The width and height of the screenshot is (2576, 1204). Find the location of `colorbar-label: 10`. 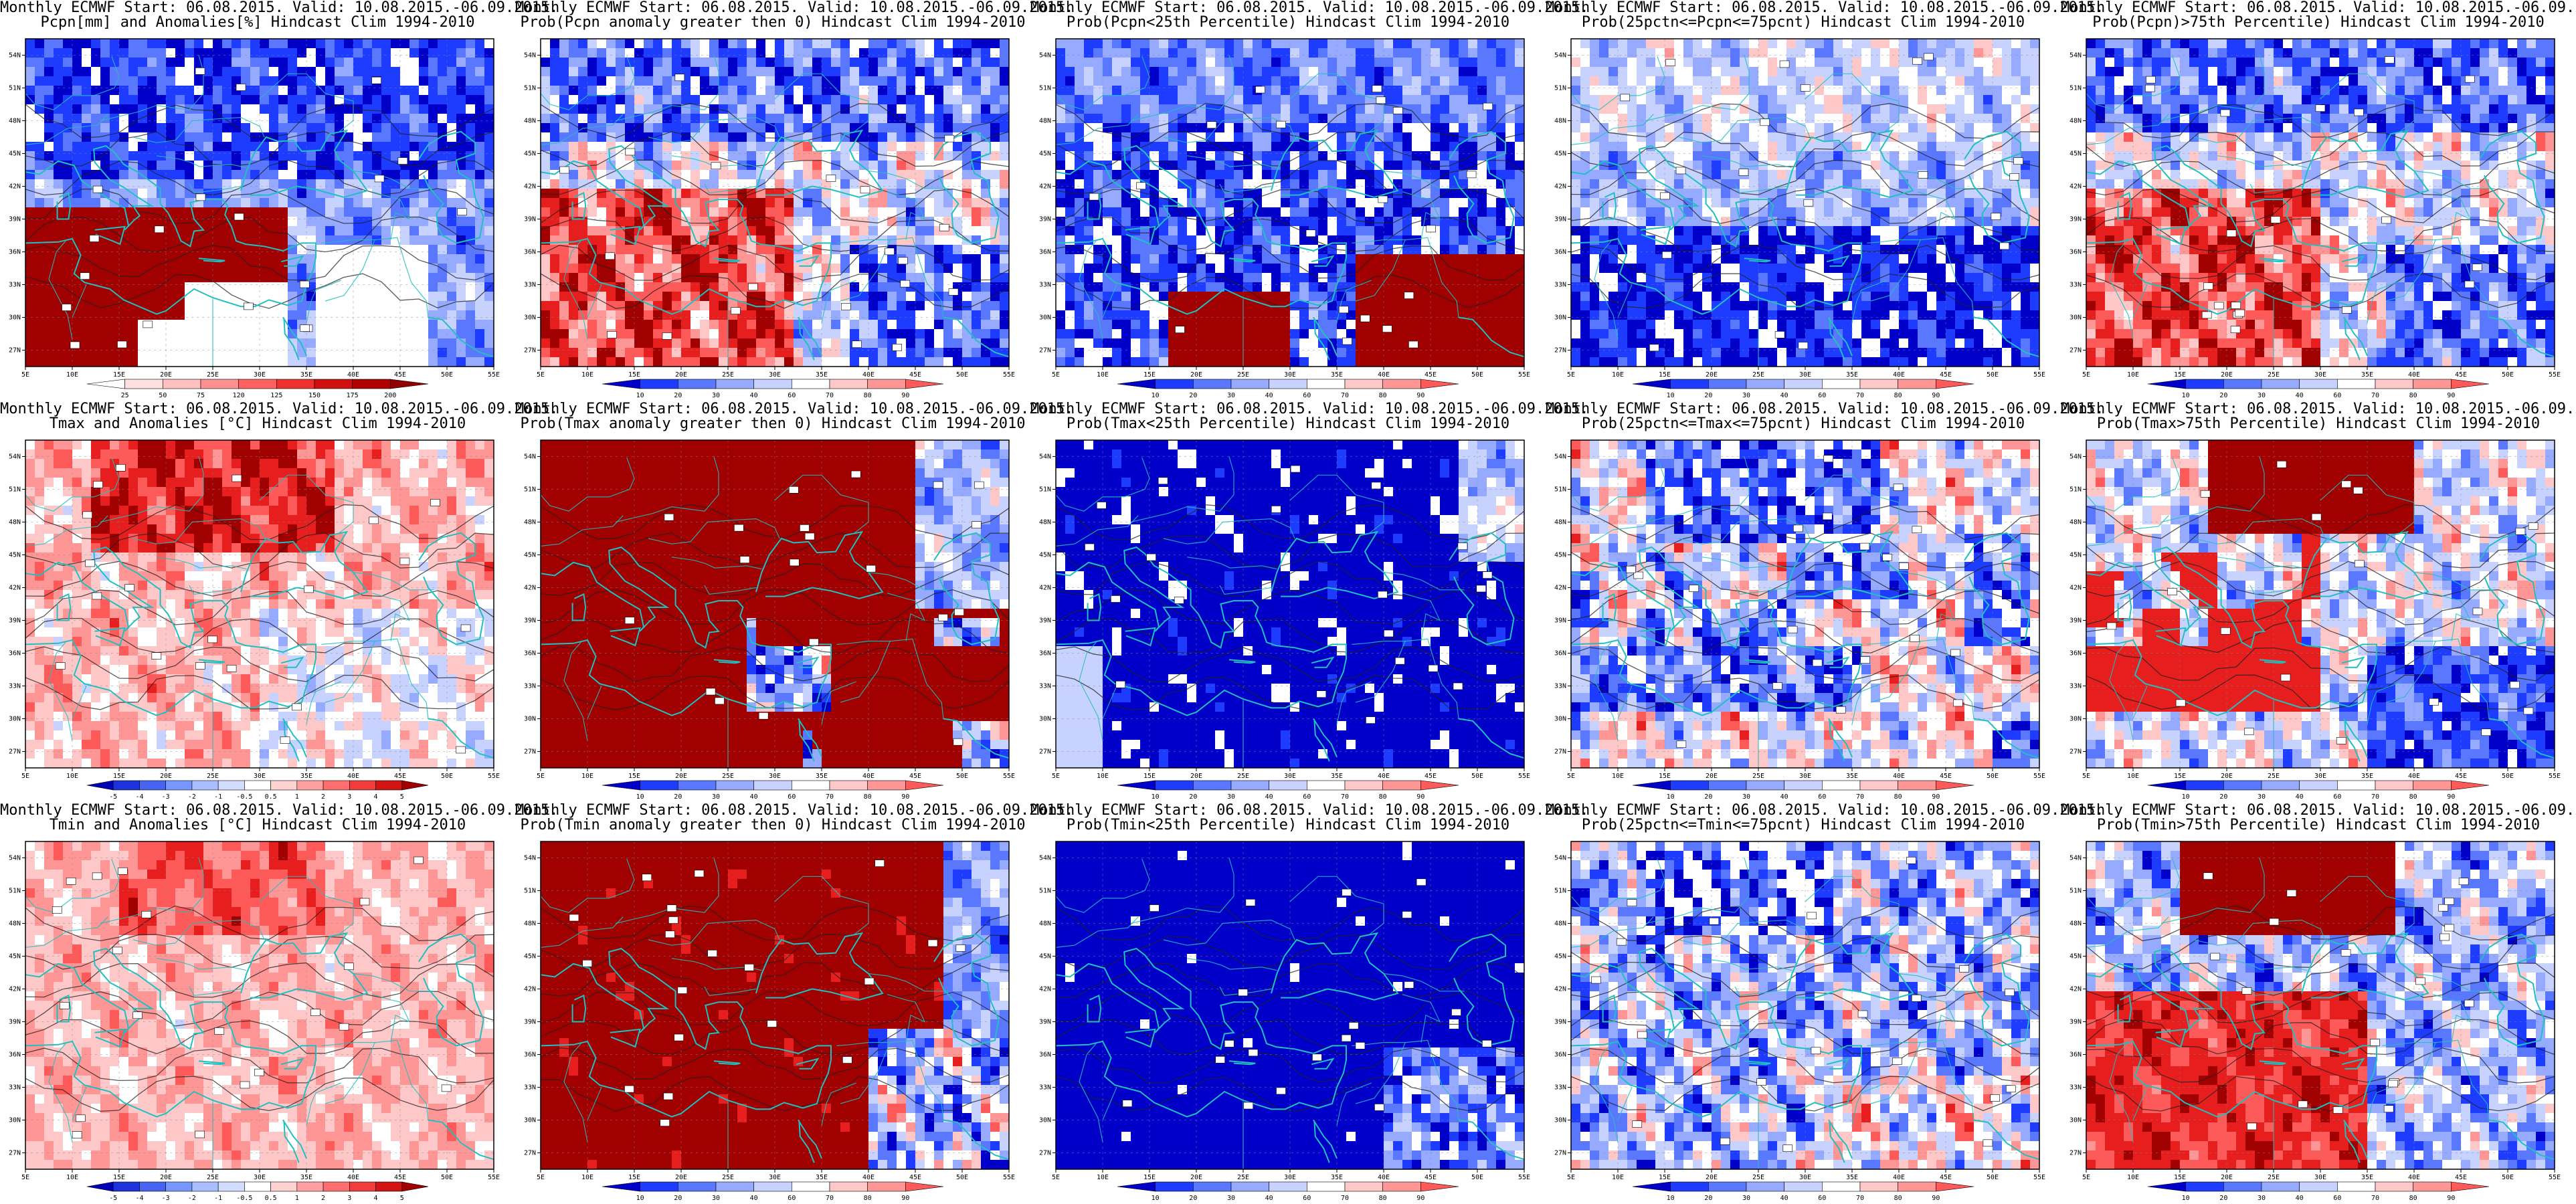

colorbar-label: 10 is located at coordinates (2186, 797).